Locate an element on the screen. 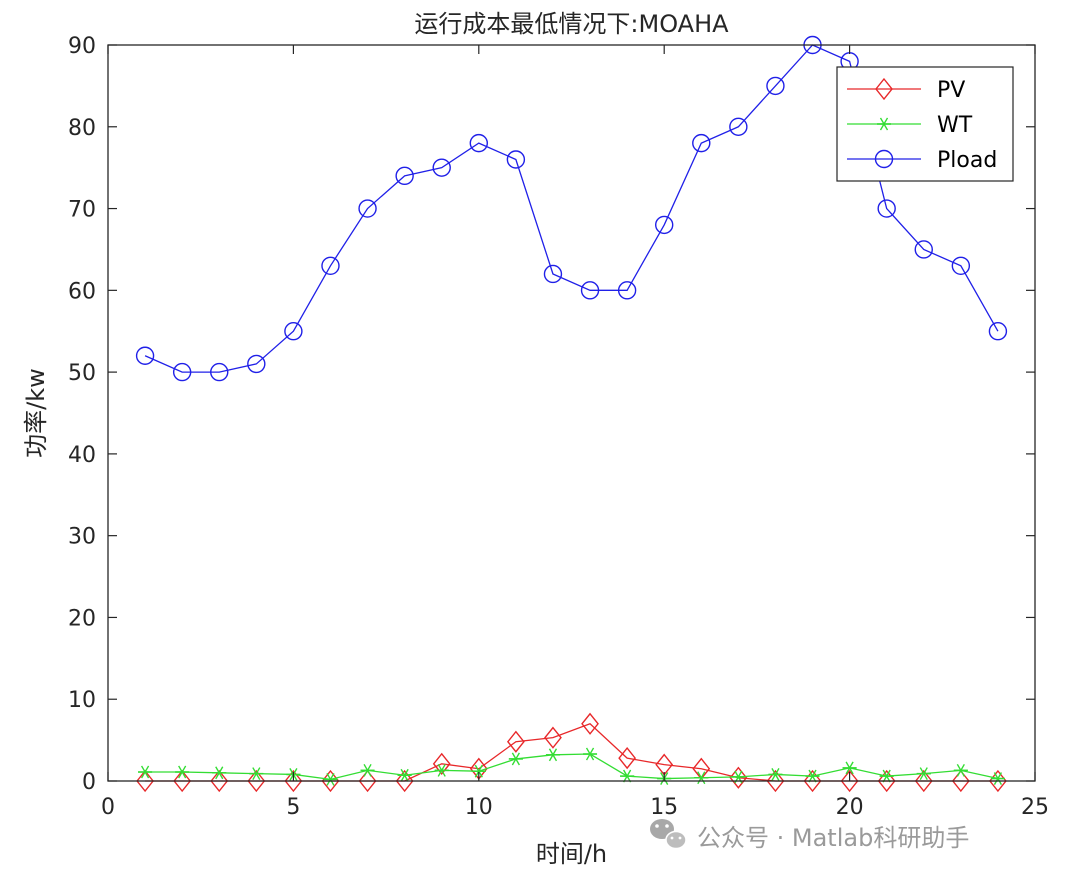 The height and width of the screenshot is (881, 1080). y-tick-label: 90 is located at coordinates (82, 46).